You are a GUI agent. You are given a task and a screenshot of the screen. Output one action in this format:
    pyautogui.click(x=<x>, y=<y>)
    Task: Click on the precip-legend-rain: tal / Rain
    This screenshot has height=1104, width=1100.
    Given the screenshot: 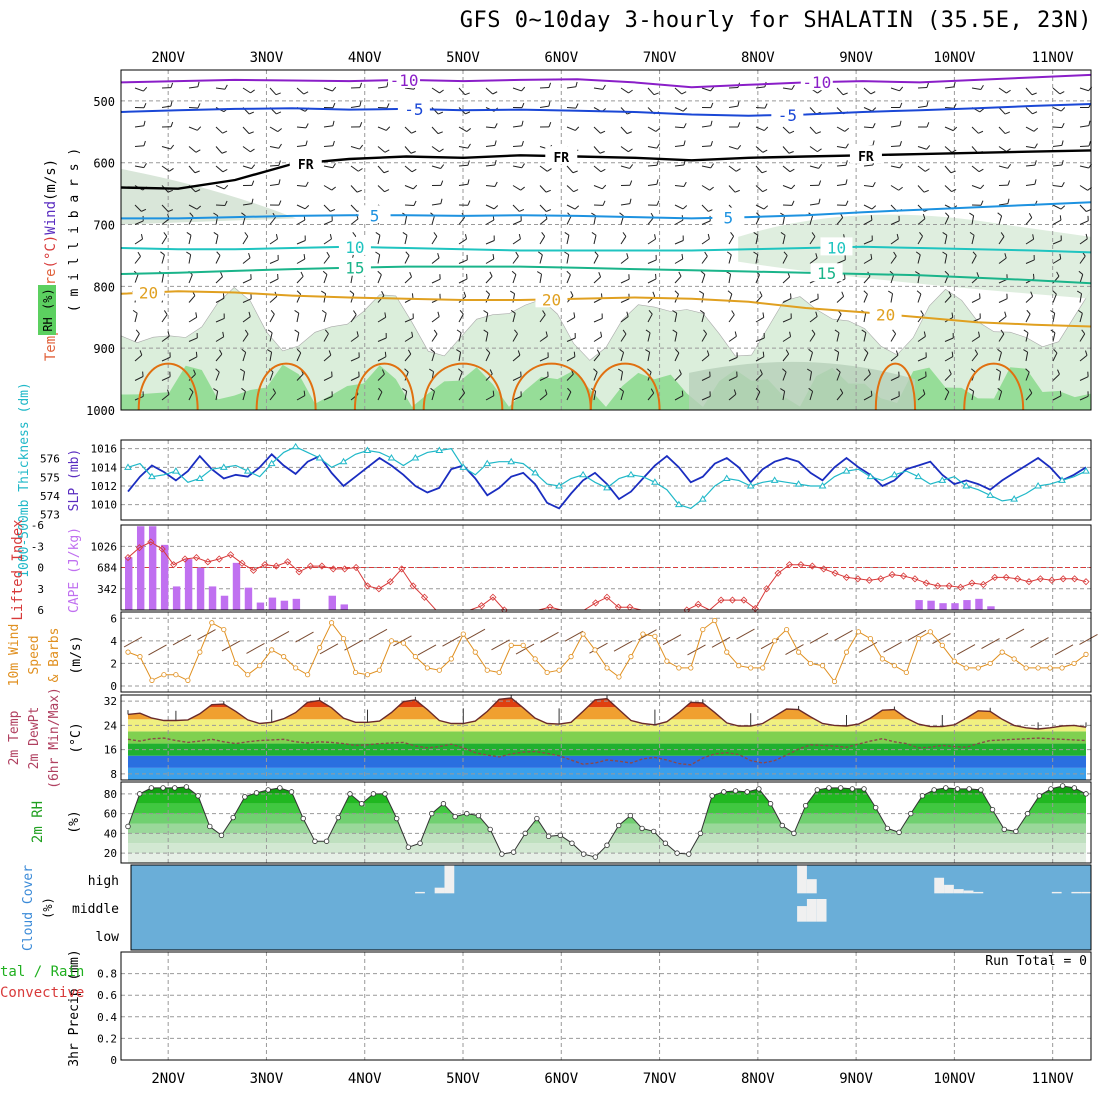 What is the action you would take?
    pyautogui.click(x=42, y=972)
    